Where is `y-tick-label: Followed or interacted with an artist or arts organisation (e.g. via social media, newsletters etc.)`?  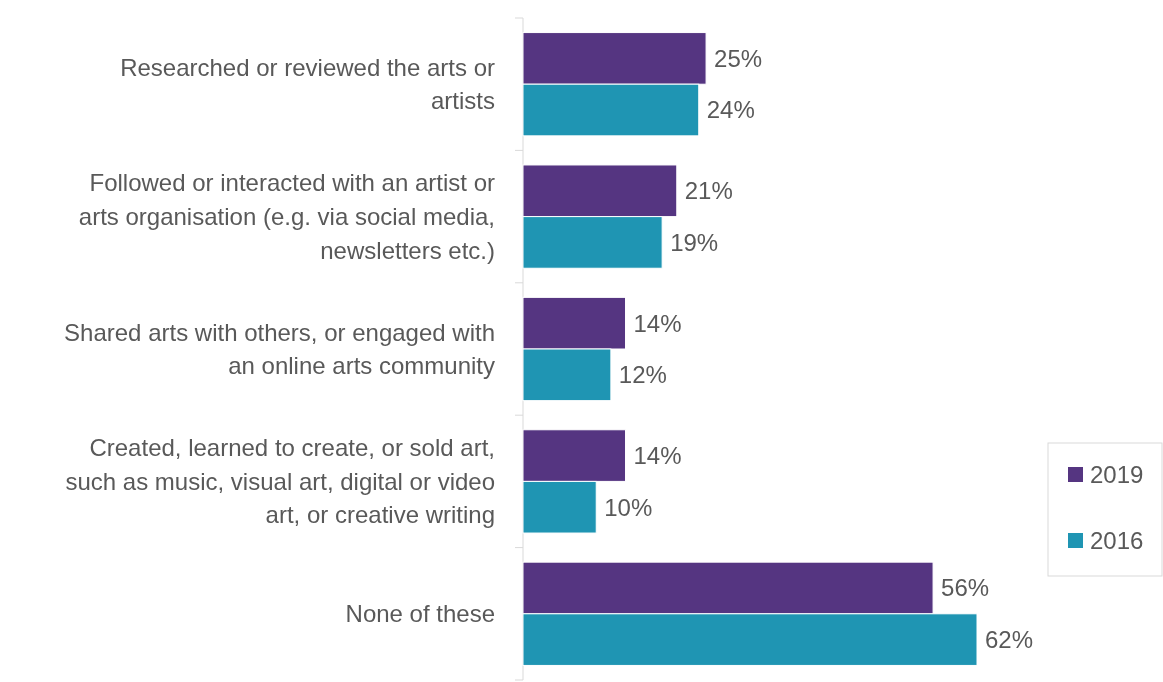
y-tick-label: Followed or interacted with an artist or arts organisation (e.g. via social media, newsletters etc.) is located at coordinates (287, 216).